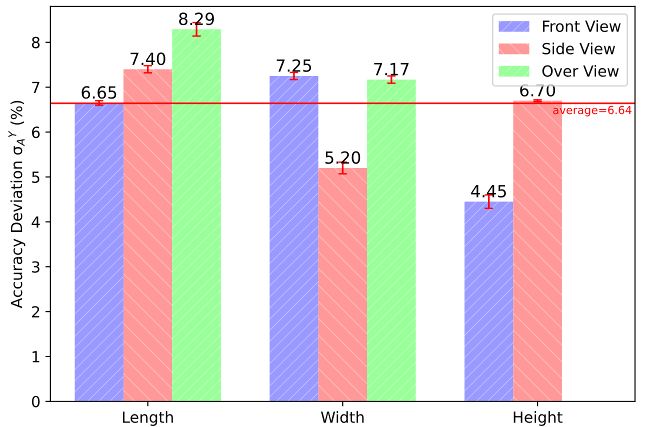 This screenshot has width=646, height=427. I want to click on data-label: 5.20, so click(342, 157).